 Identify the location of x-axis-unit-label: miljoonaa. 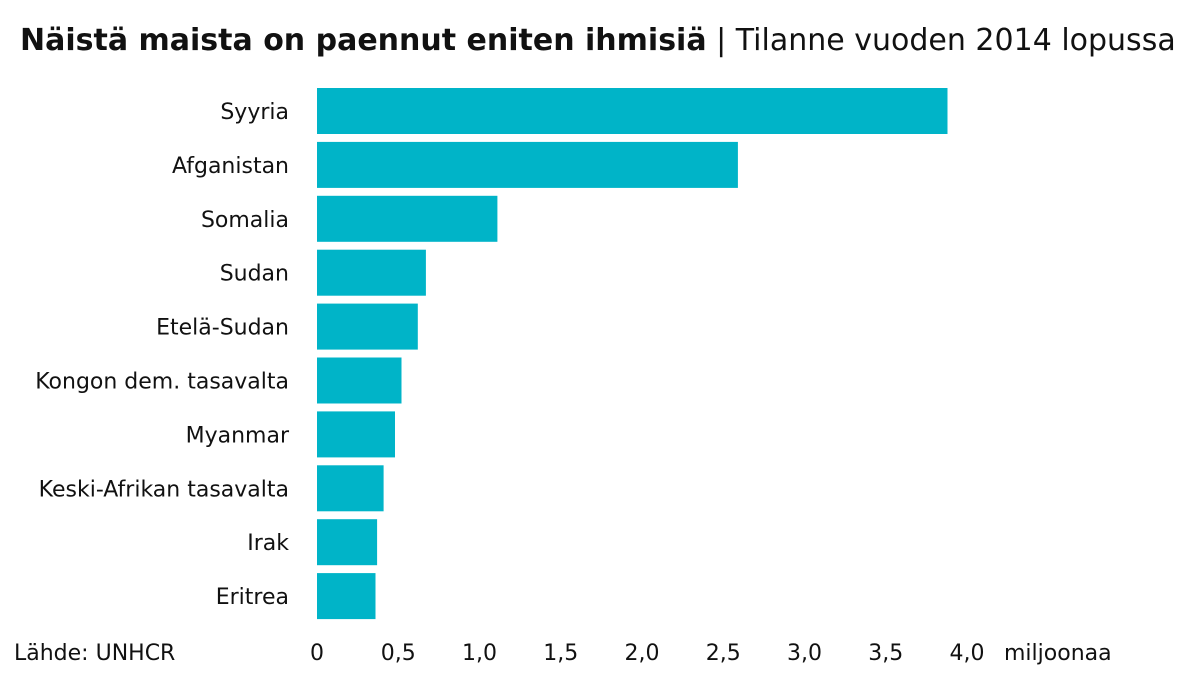
(1058, 653).